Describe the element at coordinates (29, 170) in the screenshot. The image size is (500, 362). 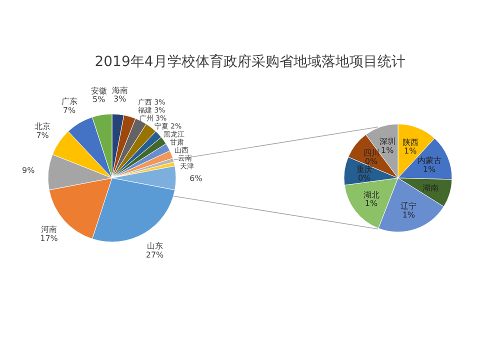
I see `data-label: 9%` at that location.